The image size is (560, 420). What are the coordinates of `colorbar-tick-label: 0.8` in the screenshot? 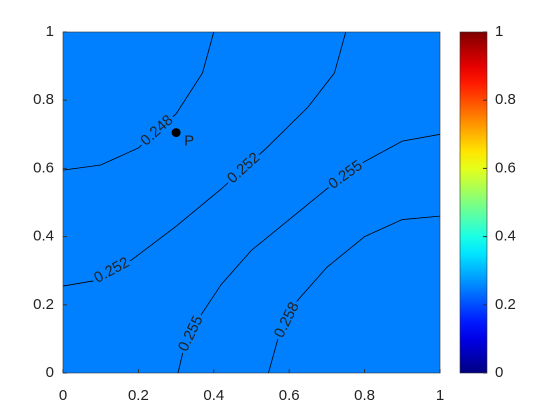 It's located at (505, 99).